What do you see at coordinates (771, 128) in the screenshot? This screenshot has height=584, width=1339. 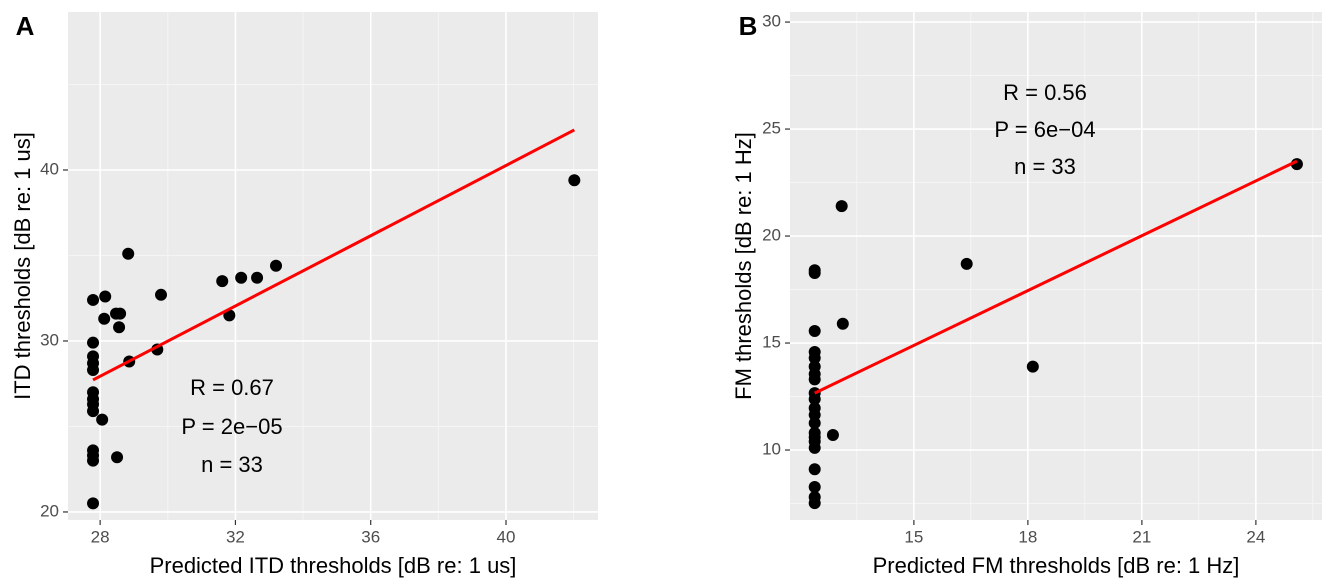 I see `y-tick-label: 25` at bounding box center [771, 128].